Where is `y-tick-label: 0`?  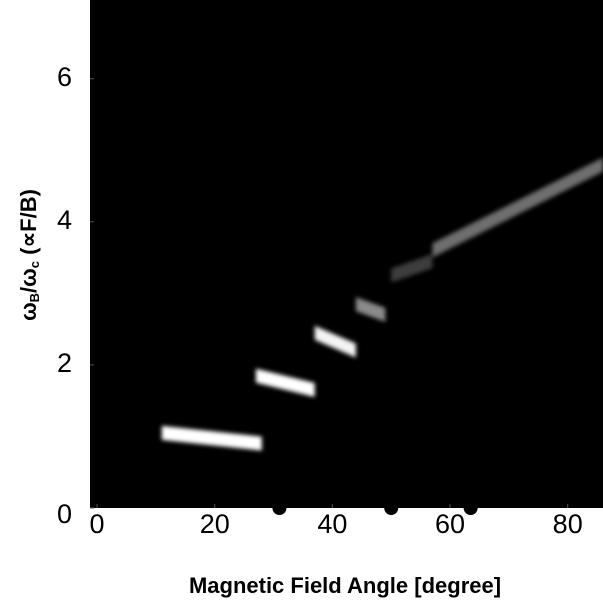
y-tick-label: 0 is located at coordinates (64, 514).